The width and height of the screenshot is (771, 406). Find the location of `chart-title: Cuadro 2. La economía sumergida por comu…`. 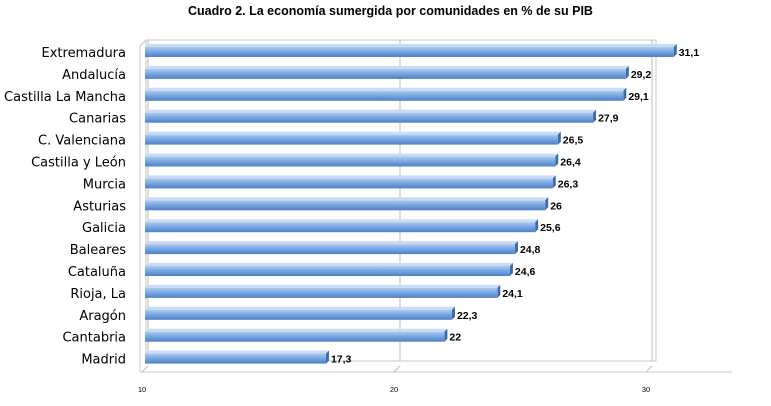

chart-title: Cuadro 2. La economía sumergida por comu… is located at coordinates (390, 11).